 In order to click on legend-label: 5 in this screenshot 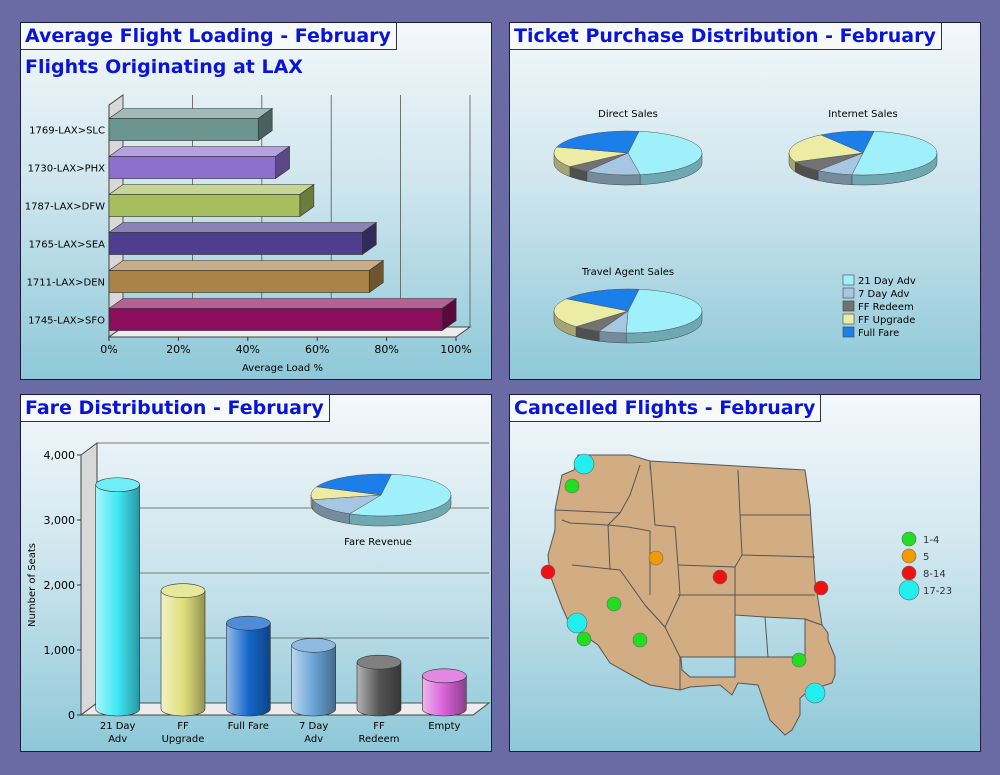, I will do `click(926, 557)`.